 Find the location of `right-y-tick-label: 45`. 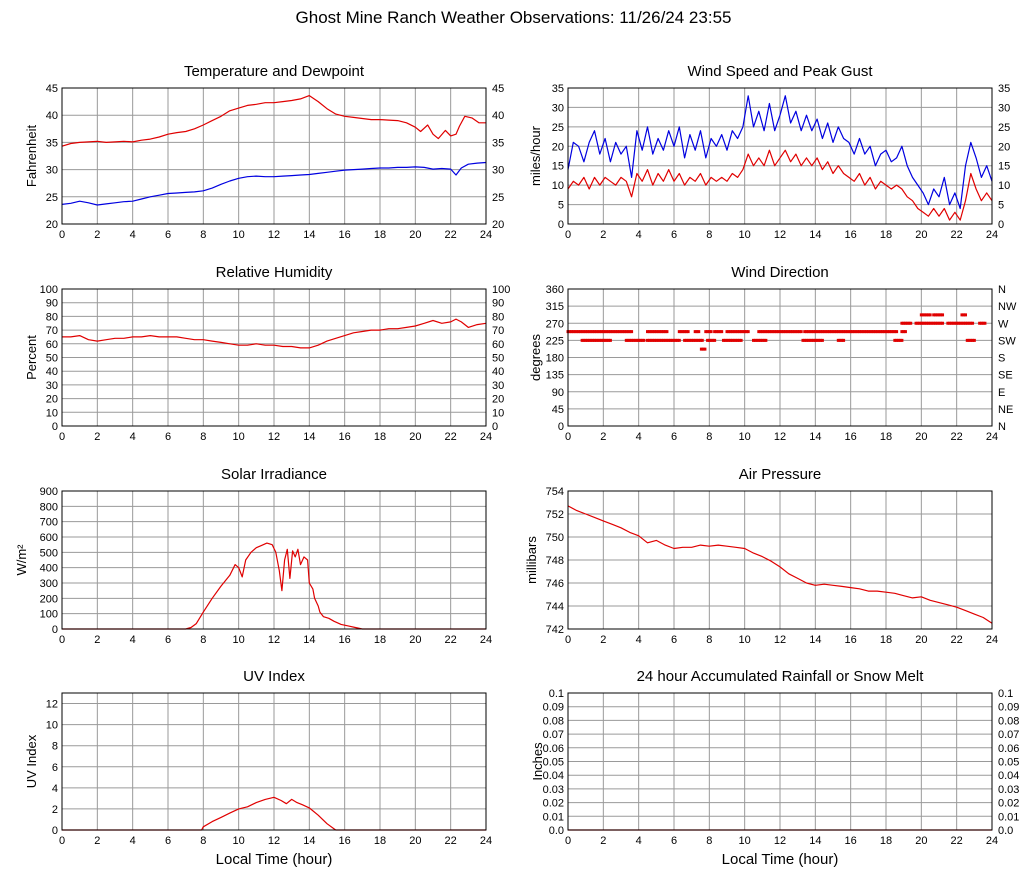

right-y-tick-label: 45 is located at coordinates (498, 89).